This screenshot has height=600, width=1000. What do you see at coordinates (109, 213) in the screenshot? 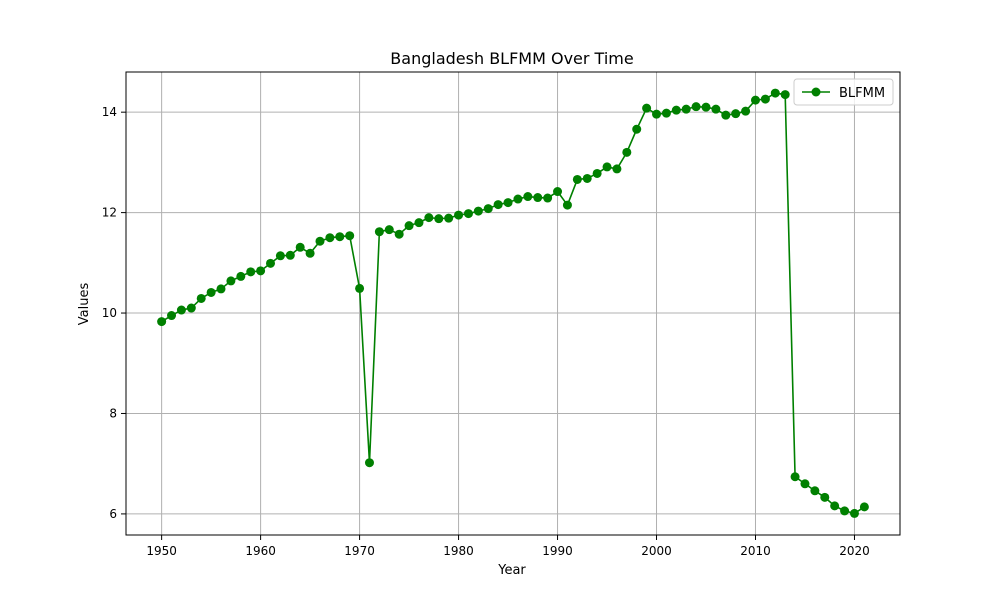
I see `y-tick-label: 12` at bounding box center [109, 213].